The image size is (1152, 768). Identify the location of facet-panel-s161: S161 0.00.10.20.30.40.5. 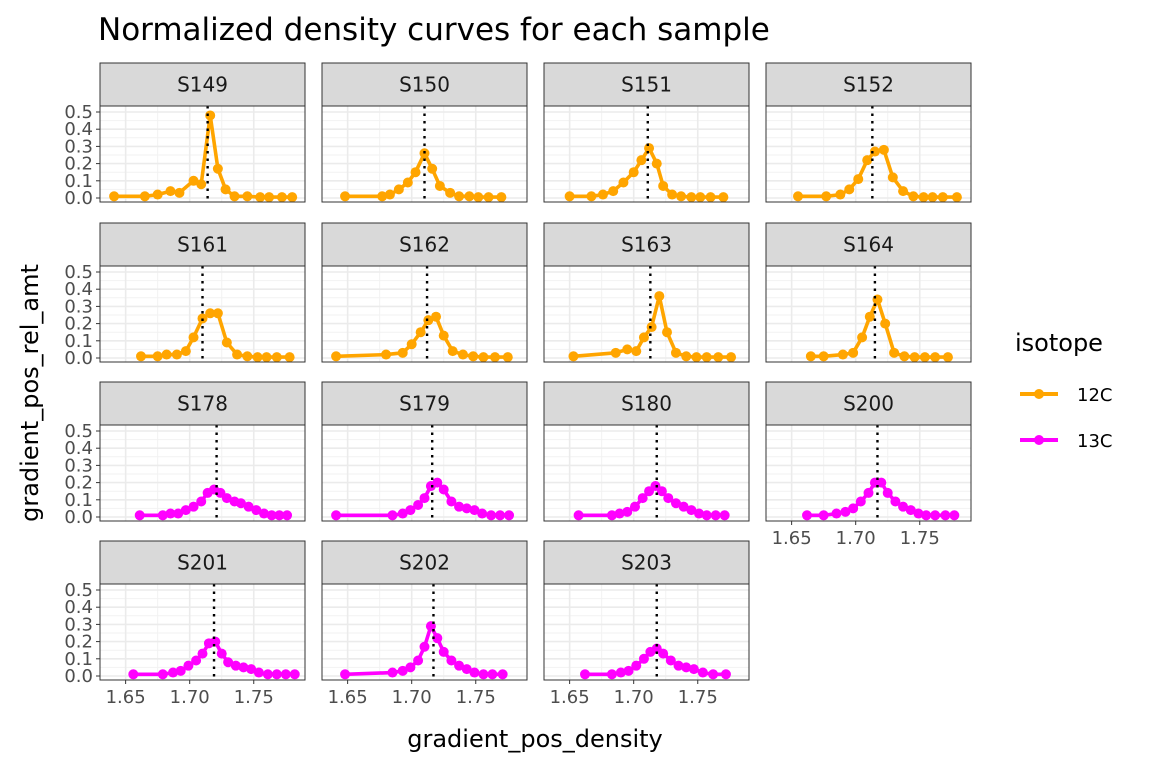
(185, 295).